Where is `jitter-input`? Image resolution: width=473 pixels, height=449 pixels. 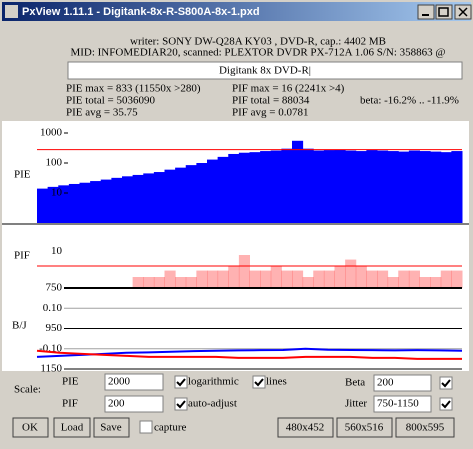
jitter-input is located at coordinates (402, 404).